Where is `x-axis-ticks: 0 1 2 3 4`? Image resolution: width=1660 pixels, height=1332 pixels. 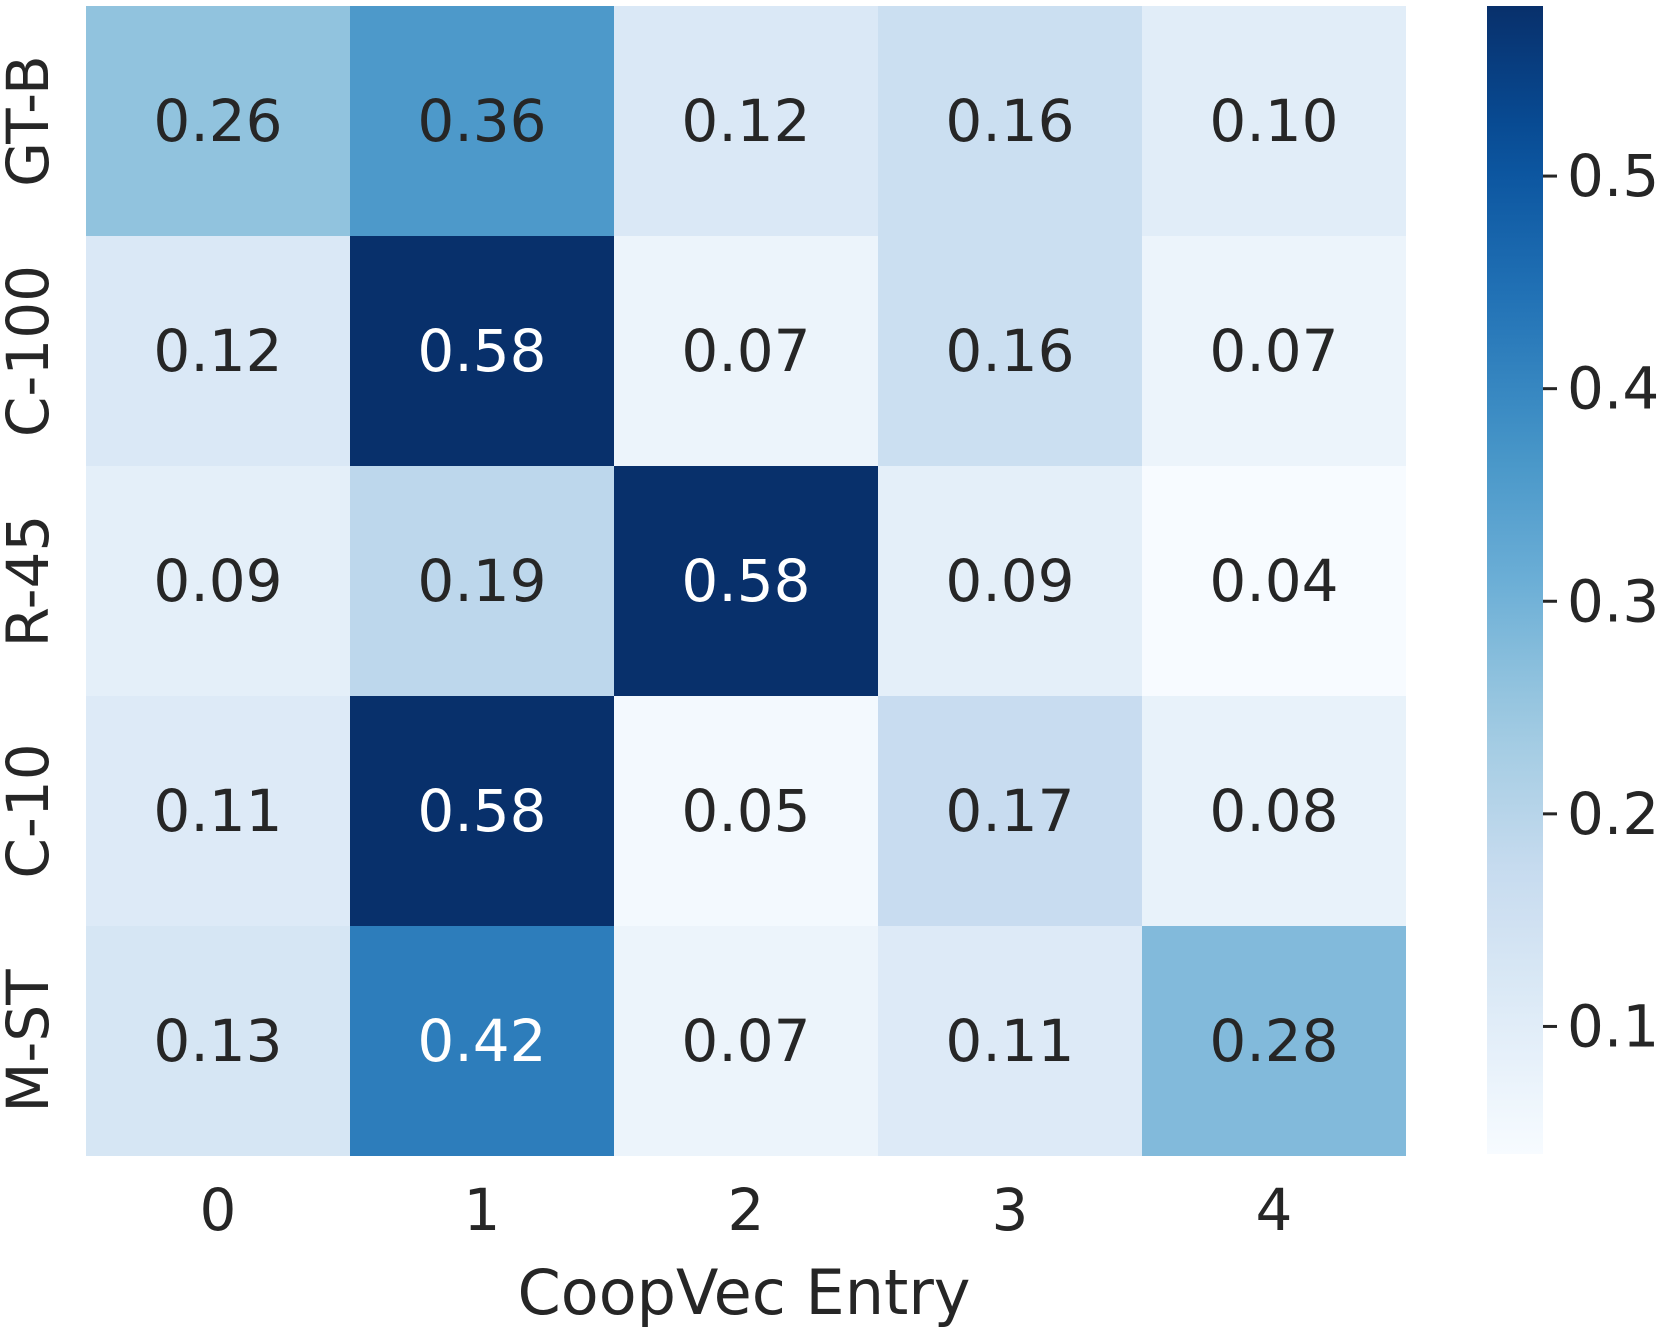
x-axis-ticks: 0 1 2 3 4 is located at coordinates (746, 1210).